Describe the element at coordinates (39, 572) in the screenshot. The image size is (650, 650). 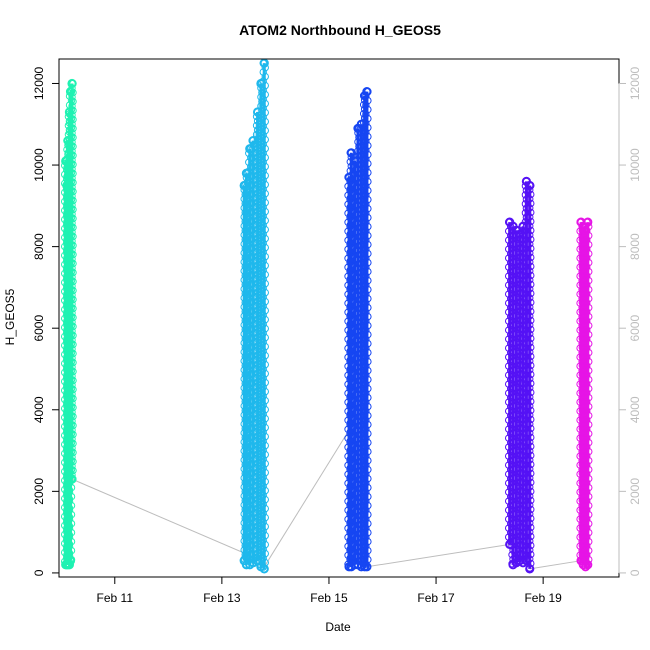
I see `y-tick-label: 0` at that location.